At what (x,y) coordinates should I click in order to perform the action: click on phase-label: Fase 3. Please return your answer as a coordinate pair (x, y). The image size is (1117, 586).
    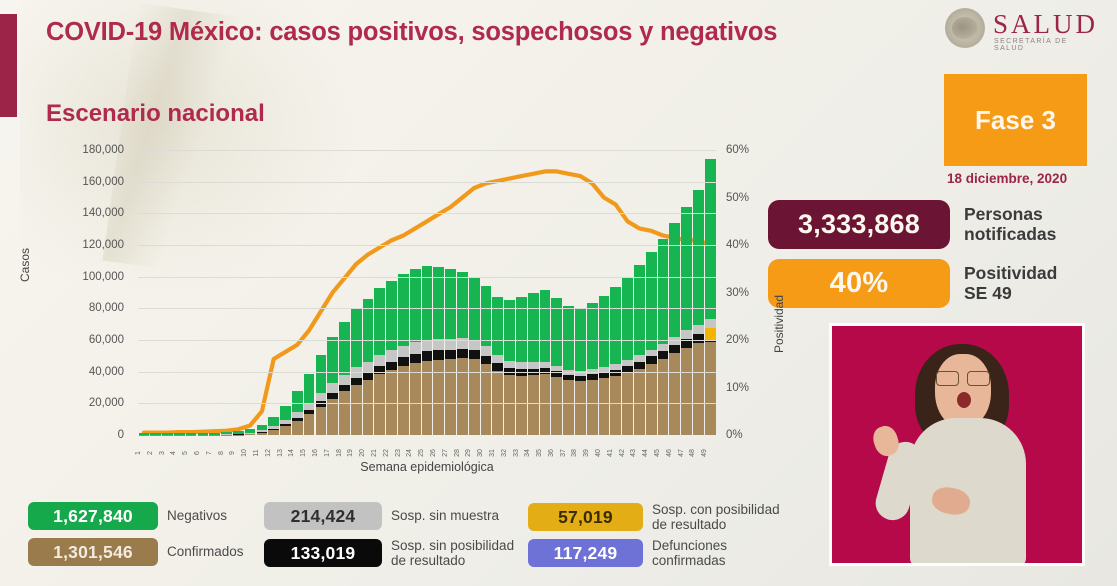
    Looking at the image, I should click on (1015, 119).